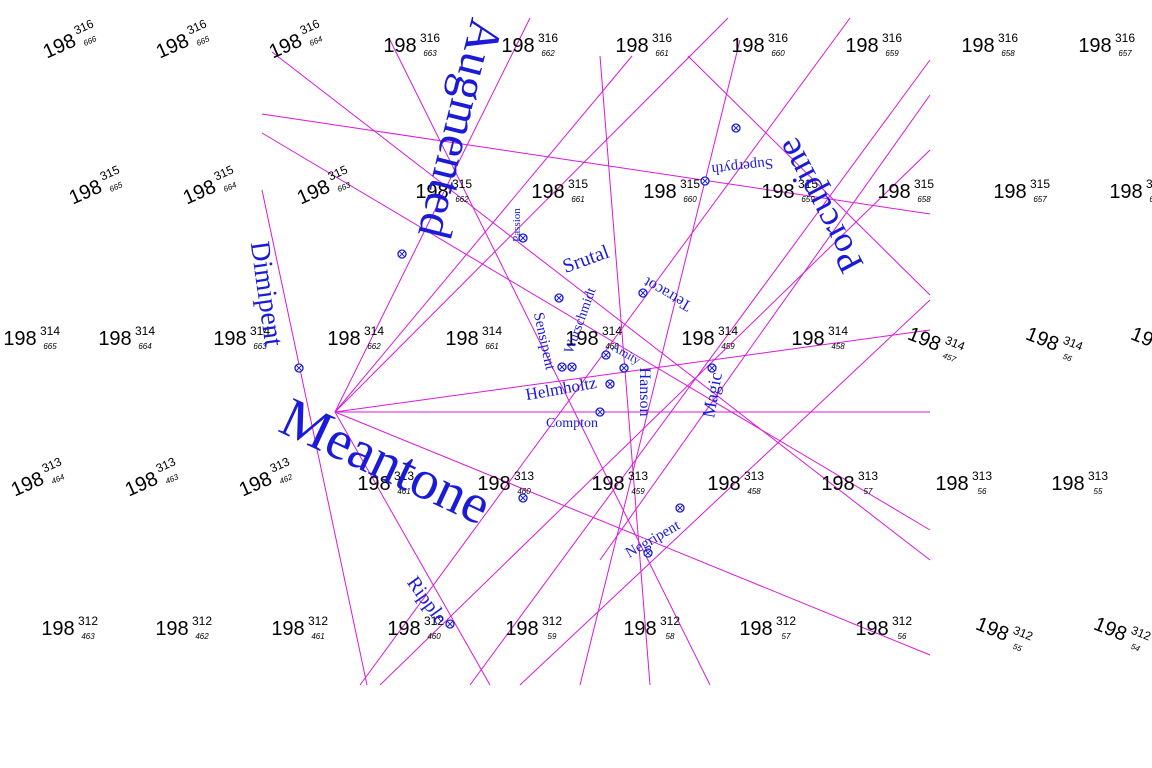 The width and height of the screenshot is (1152, 768). What do you see at coordinates (58, 479) in the screenshot?
I see `cell-subscript: 464` at bounding box center [58, 479].